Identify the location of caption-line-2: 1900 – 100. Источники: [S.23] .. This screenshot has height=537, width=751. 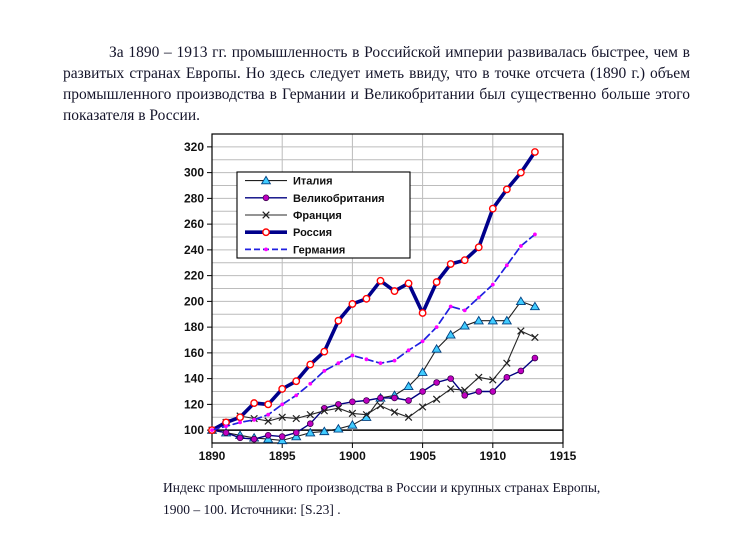
(252, 509).